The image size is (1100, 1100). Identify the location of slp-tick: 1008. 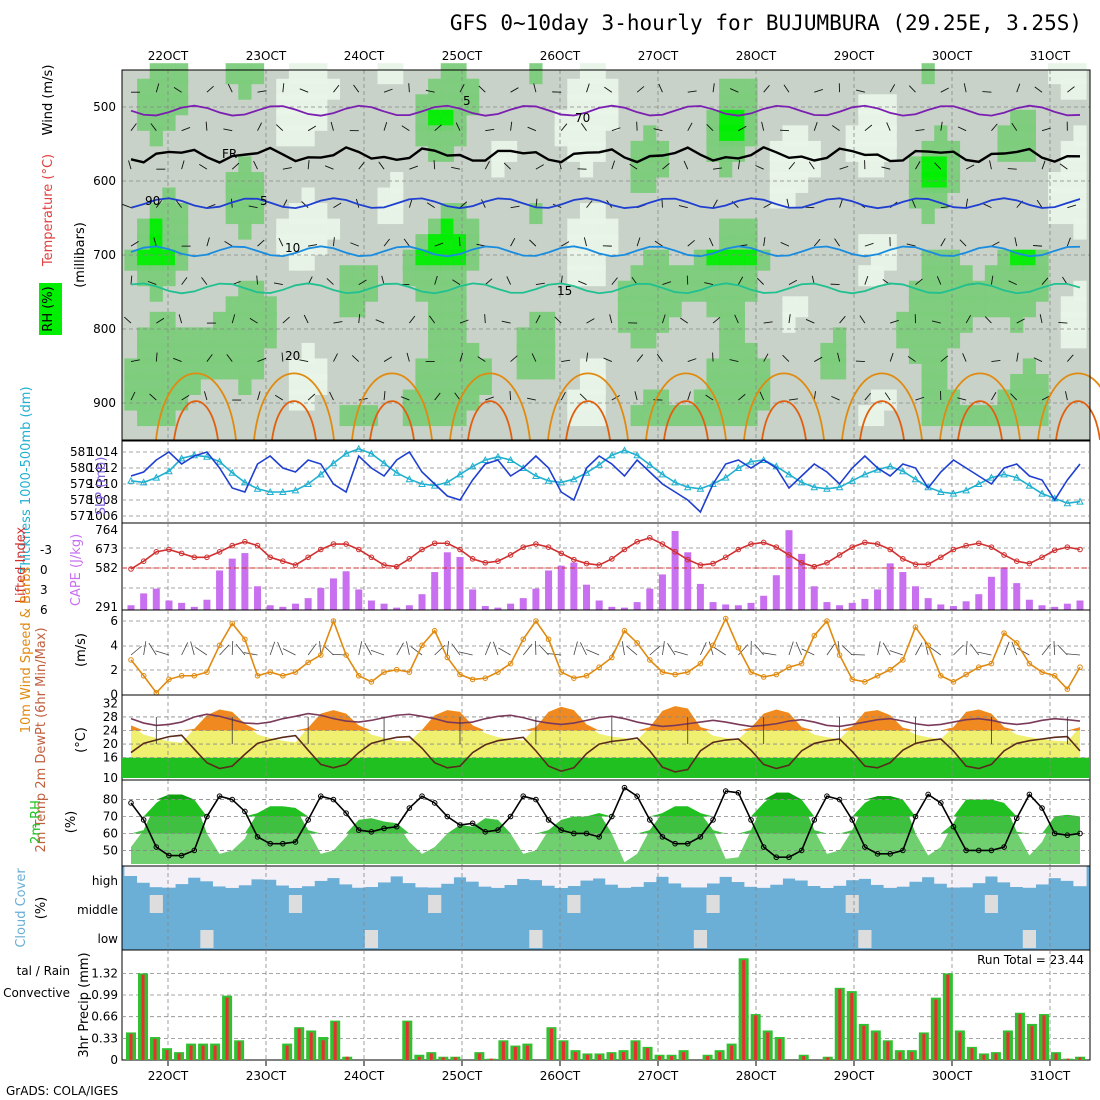
(102, 500).